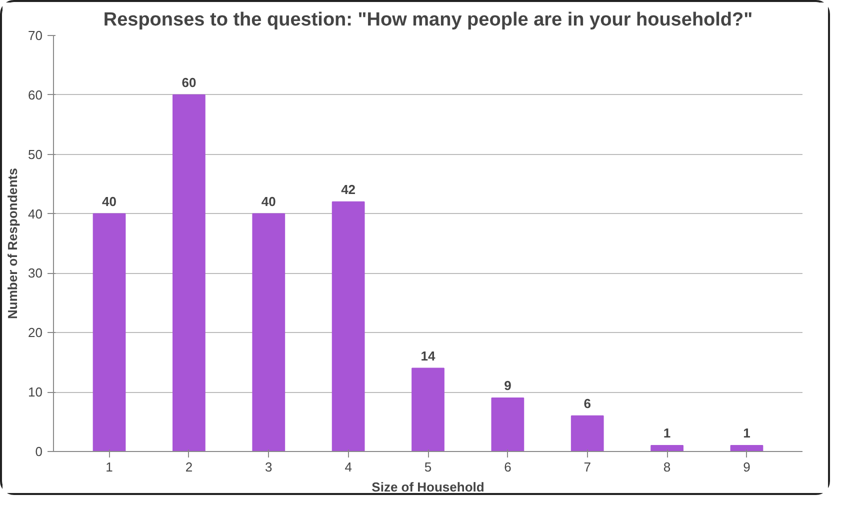 The height and width of the screenshot is (507, 841). Describe the element at coordinates (39, 451) in the screenshot. I see `y-tick-label: 0` at that location.